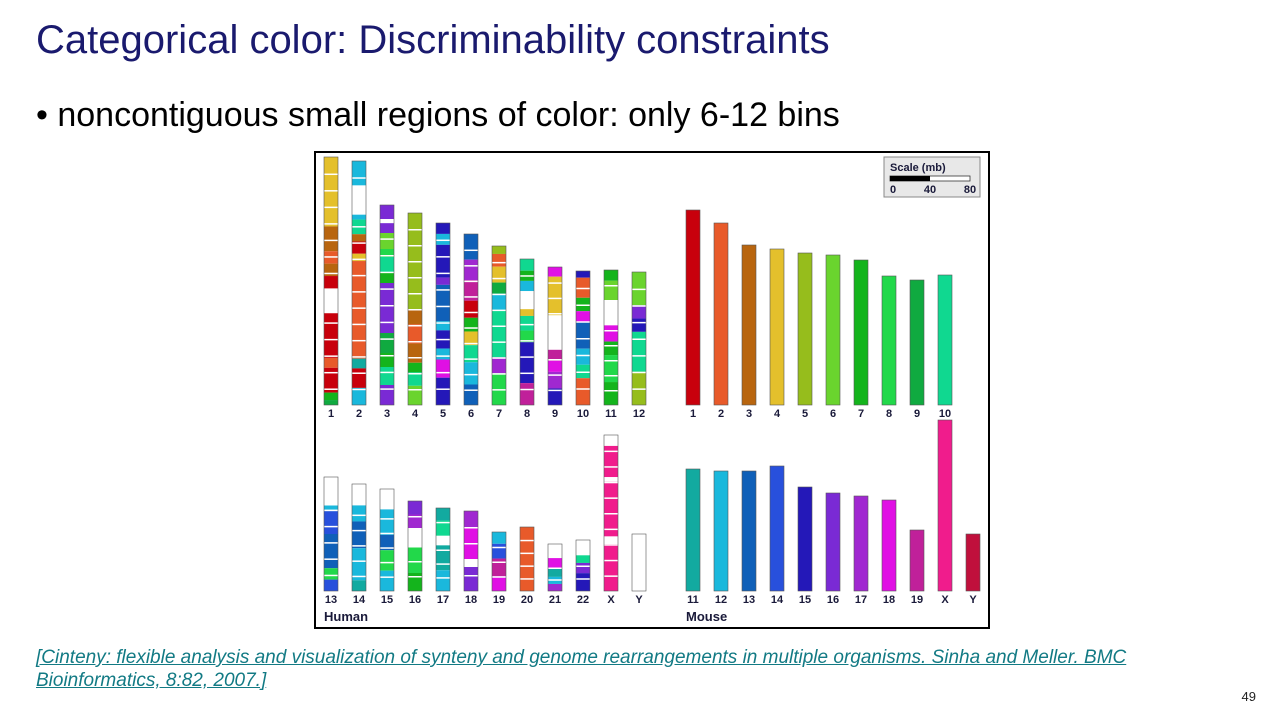 This screenshot has width=1280, height=720. I want to click on human-chr-label-22: 22, so click(583, 600).